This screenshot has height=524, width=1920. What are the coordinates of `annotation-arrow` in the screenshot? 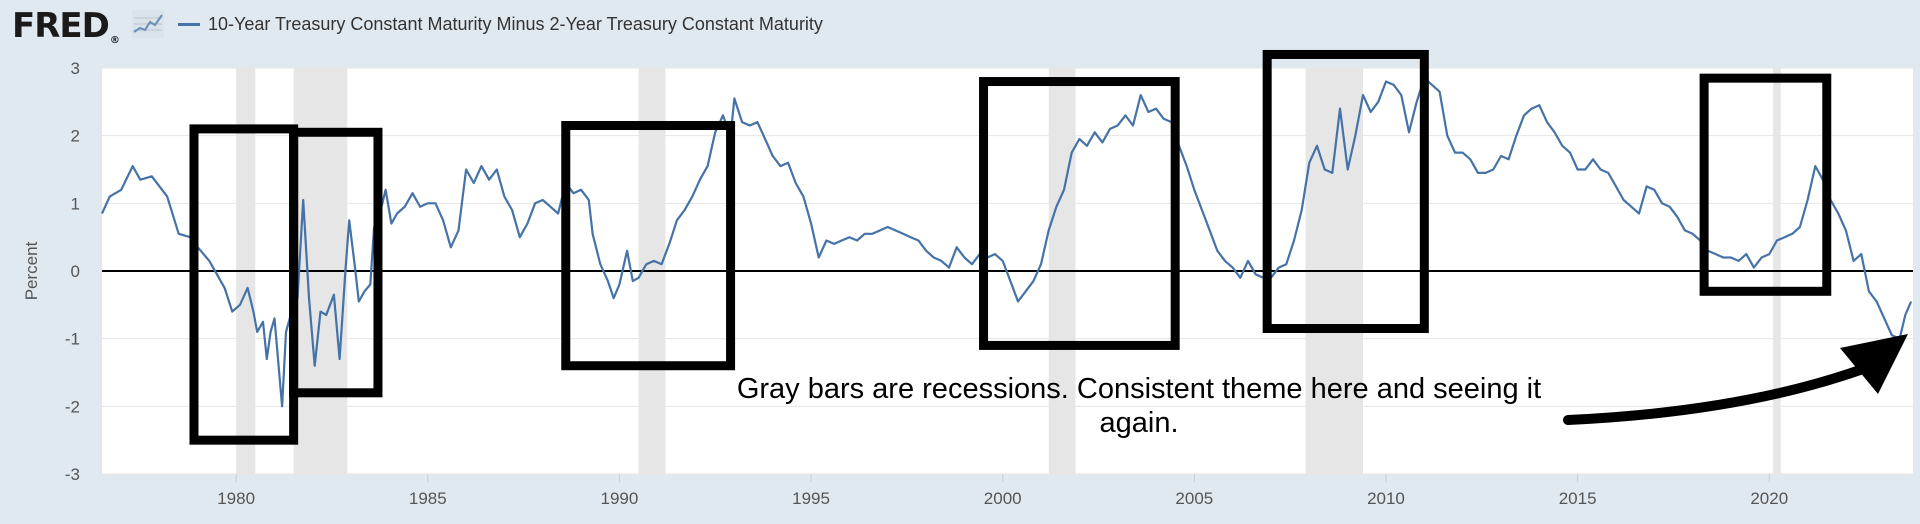 It's located at (1714, 395).